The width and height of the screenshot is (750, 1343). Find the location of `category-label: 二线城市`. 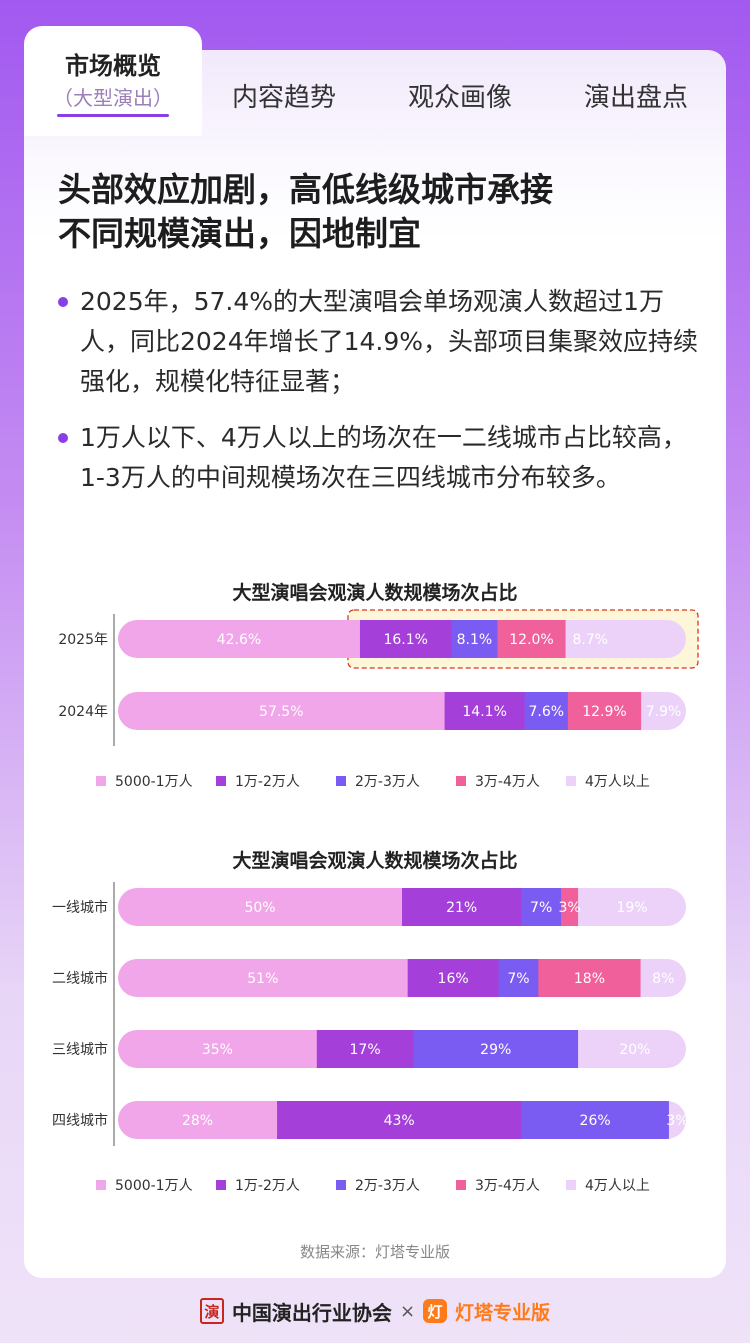

category-label: 二线城市 is located at coordinates (80, 978).